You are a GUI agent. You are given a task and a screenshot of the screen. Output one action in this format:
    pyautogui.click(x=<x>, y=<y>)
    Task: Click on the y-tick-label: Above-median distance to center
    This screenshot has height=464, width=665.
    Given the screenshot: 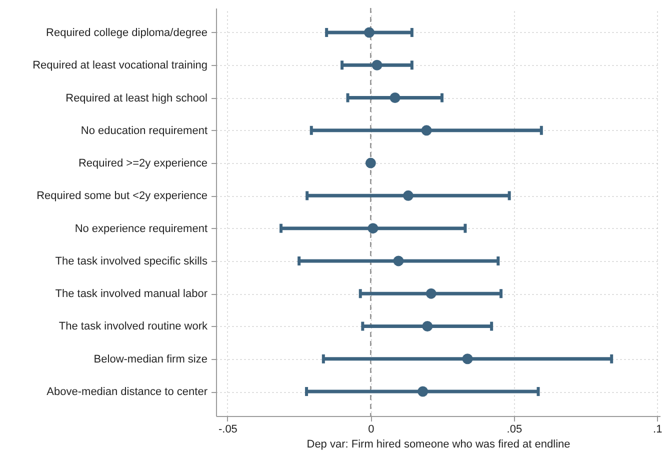 What is the action you would take?
    pyautogui.click(x=127, y=392)
    